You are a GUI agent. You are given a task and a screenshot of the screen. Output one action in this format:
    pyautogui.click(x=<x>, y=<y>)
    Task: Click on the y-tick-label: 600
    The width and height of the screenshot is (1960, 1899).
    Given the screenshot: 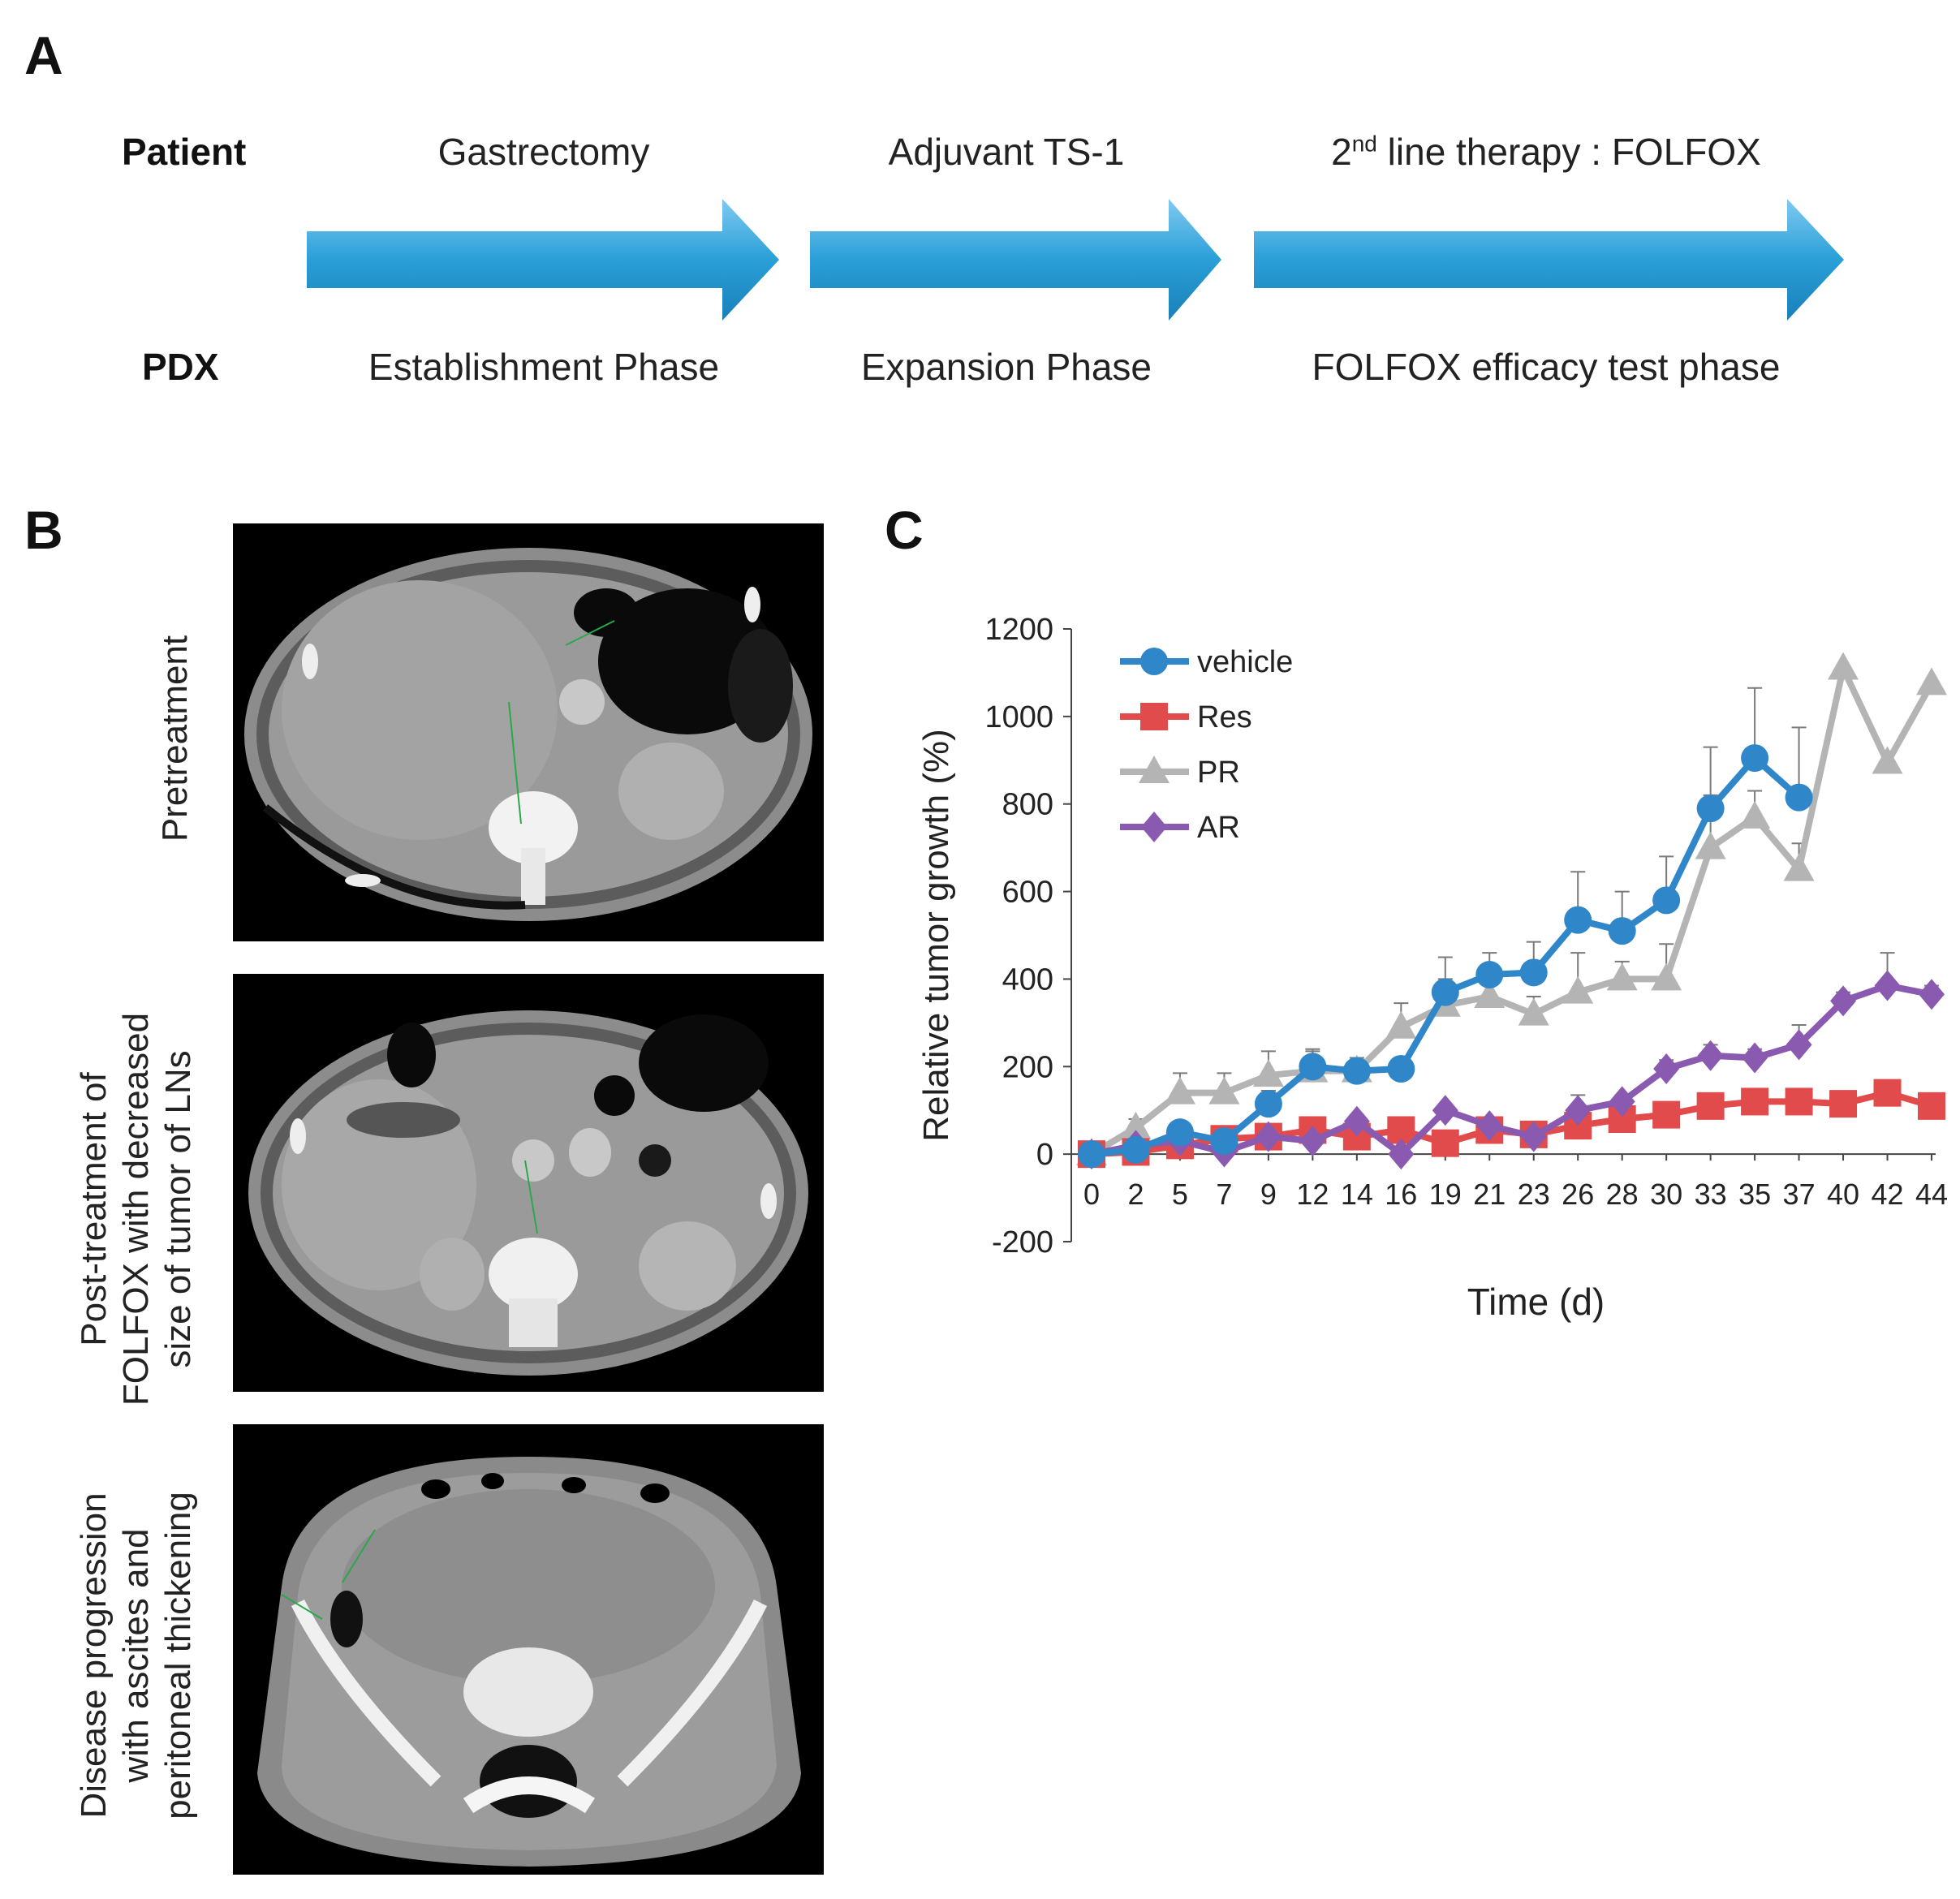 What is the action you would take?
    pyautogui.click(x=1028, y=893)
    